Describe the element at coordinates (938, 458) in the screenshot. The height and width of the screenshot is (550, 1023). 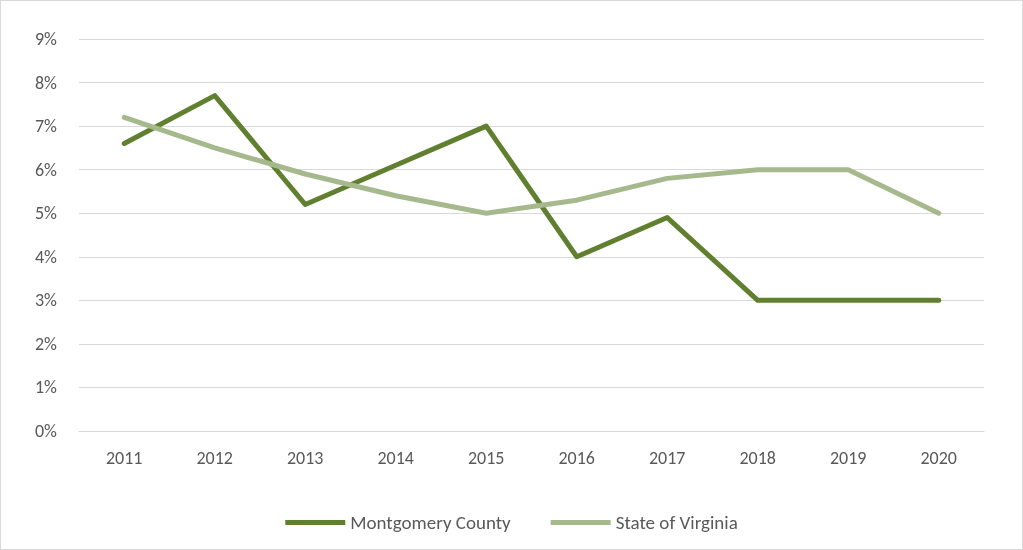
I see `x-tick-label: 2020` at that location.